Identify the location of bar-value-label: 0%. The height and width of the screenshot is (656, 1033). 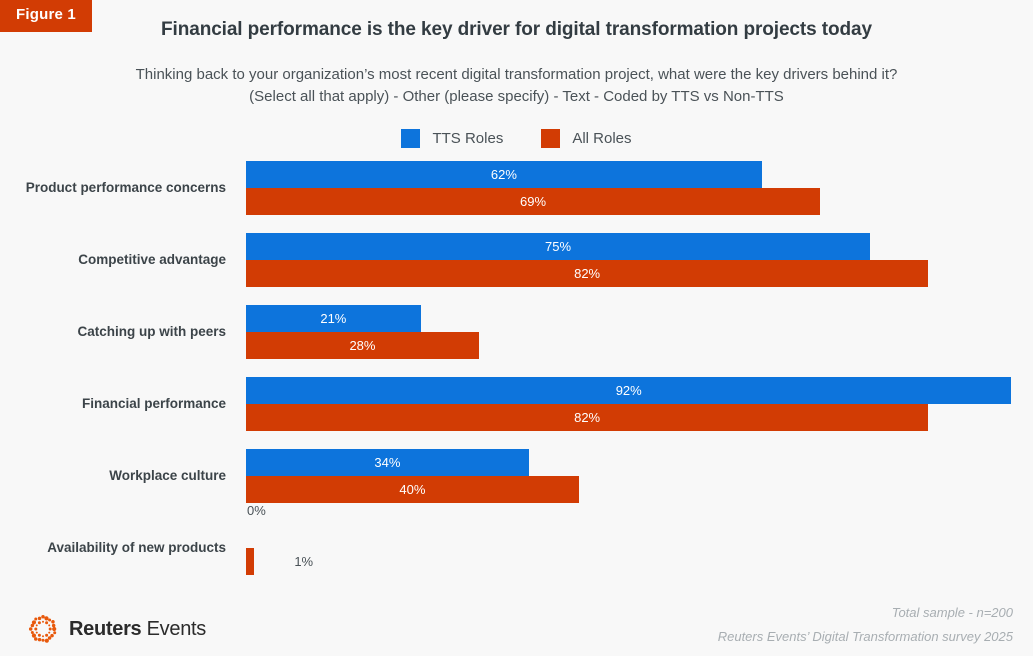
(256, 510).